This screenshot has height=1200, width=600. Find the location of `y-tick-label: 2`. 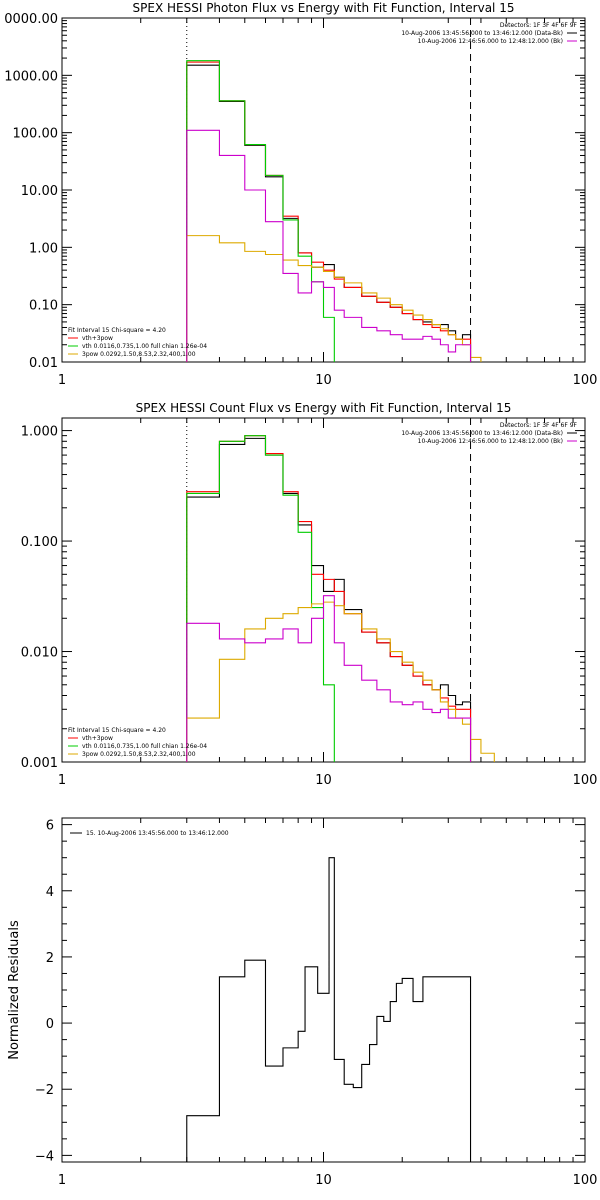

y-tick-label: 2 is located at coordinates (50, 958).